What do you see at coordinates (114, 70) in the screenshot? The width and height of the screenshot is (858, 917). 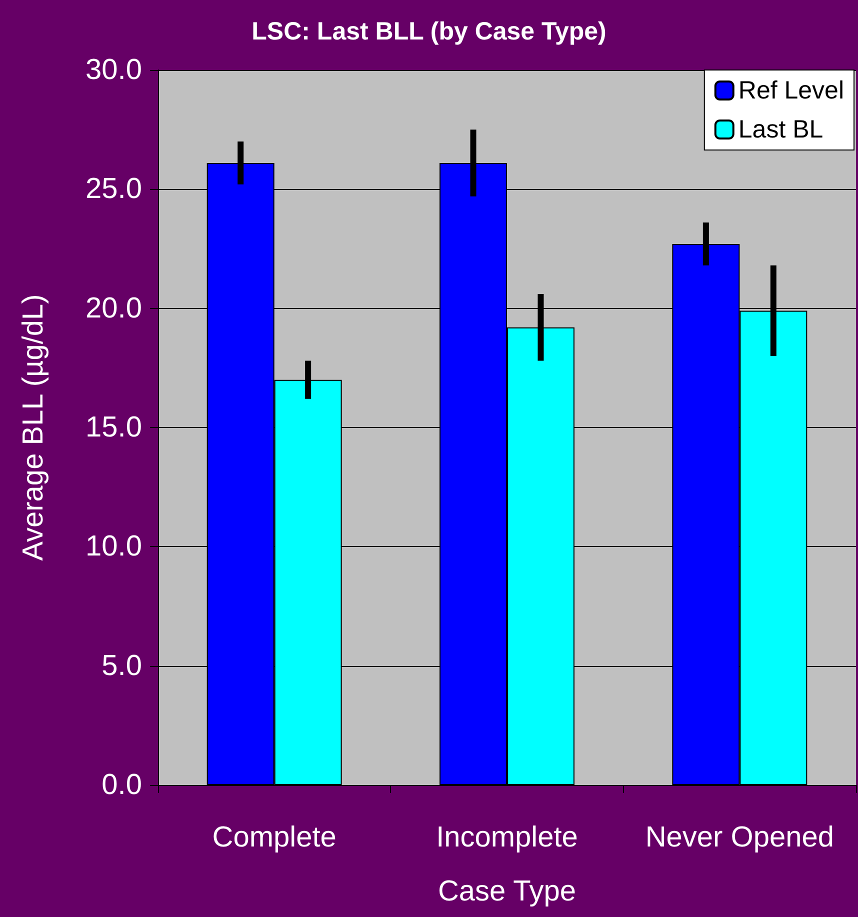 I see `y-tick-label: 30.0` at bounding box center [114, 70].